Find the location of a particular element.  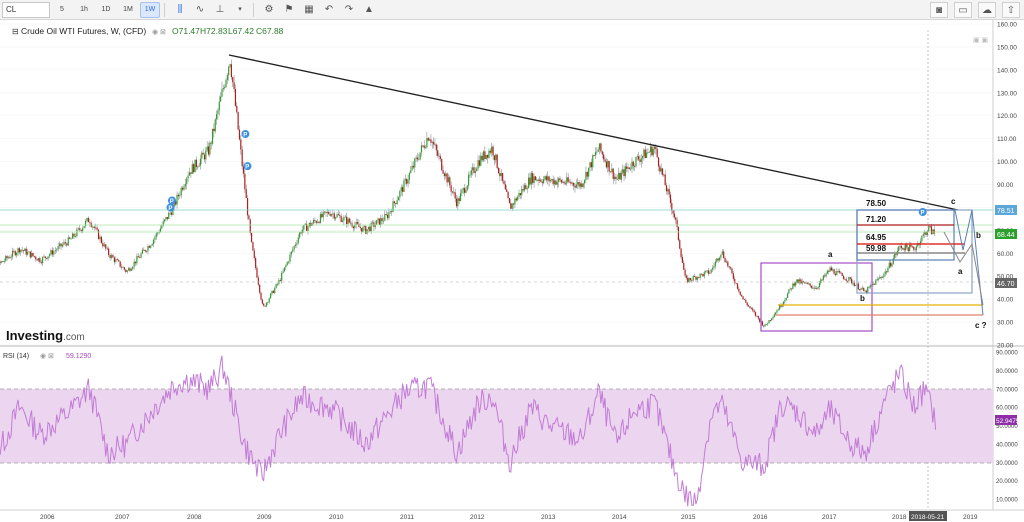

interval-1h: 1h is located at coordinates (84, 9).